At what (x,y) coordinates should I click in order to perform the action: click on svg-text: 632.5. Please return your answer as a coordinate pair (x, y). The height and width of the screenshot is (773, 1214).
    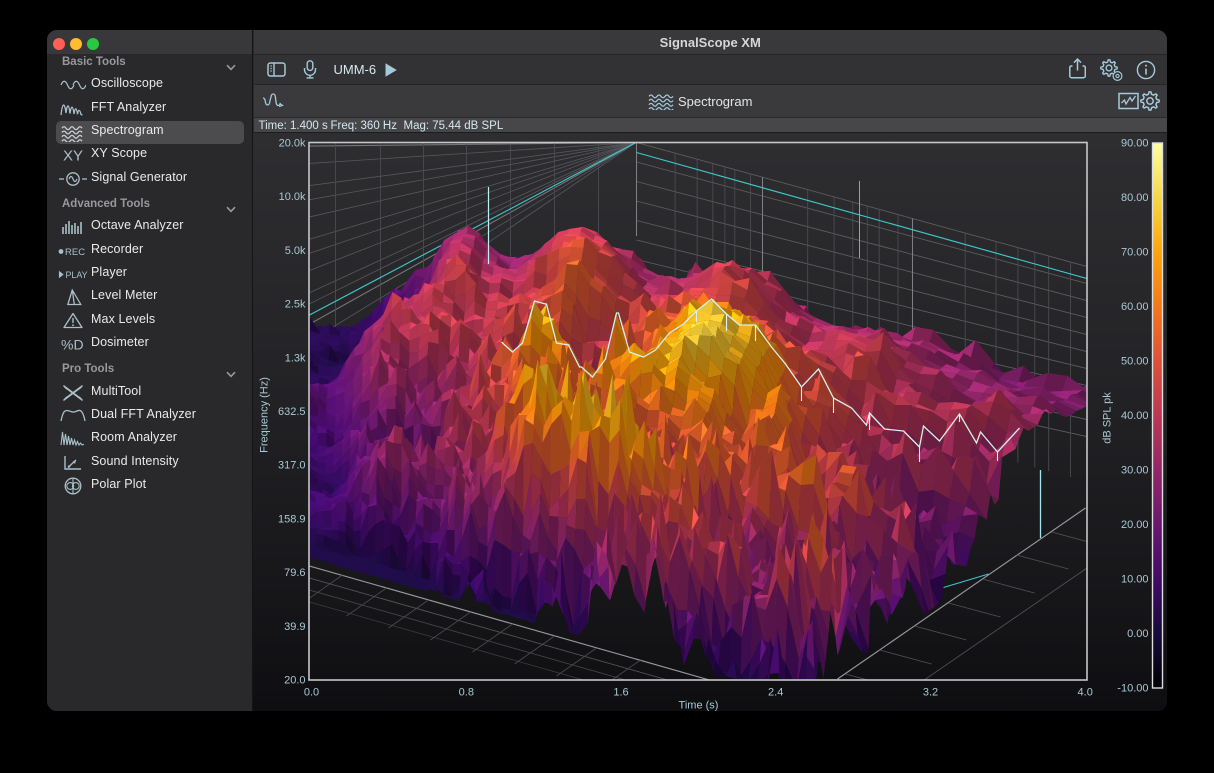
    Looking at the image, I should click on (291, 412).